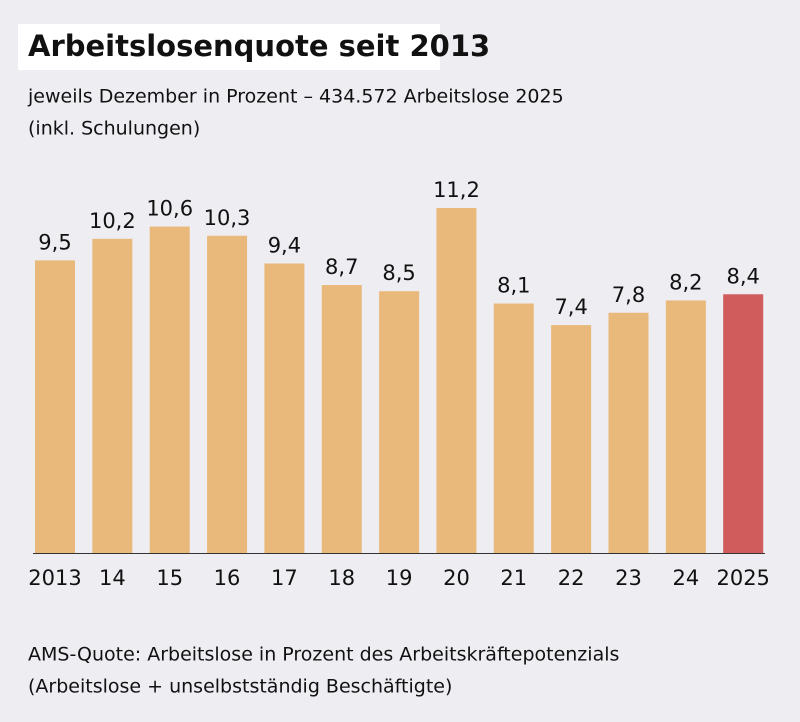  What do you see at coordinates (399, 578) in the screenshot?
I see `x-tick-label: 19` at bounding box center [399, 578].